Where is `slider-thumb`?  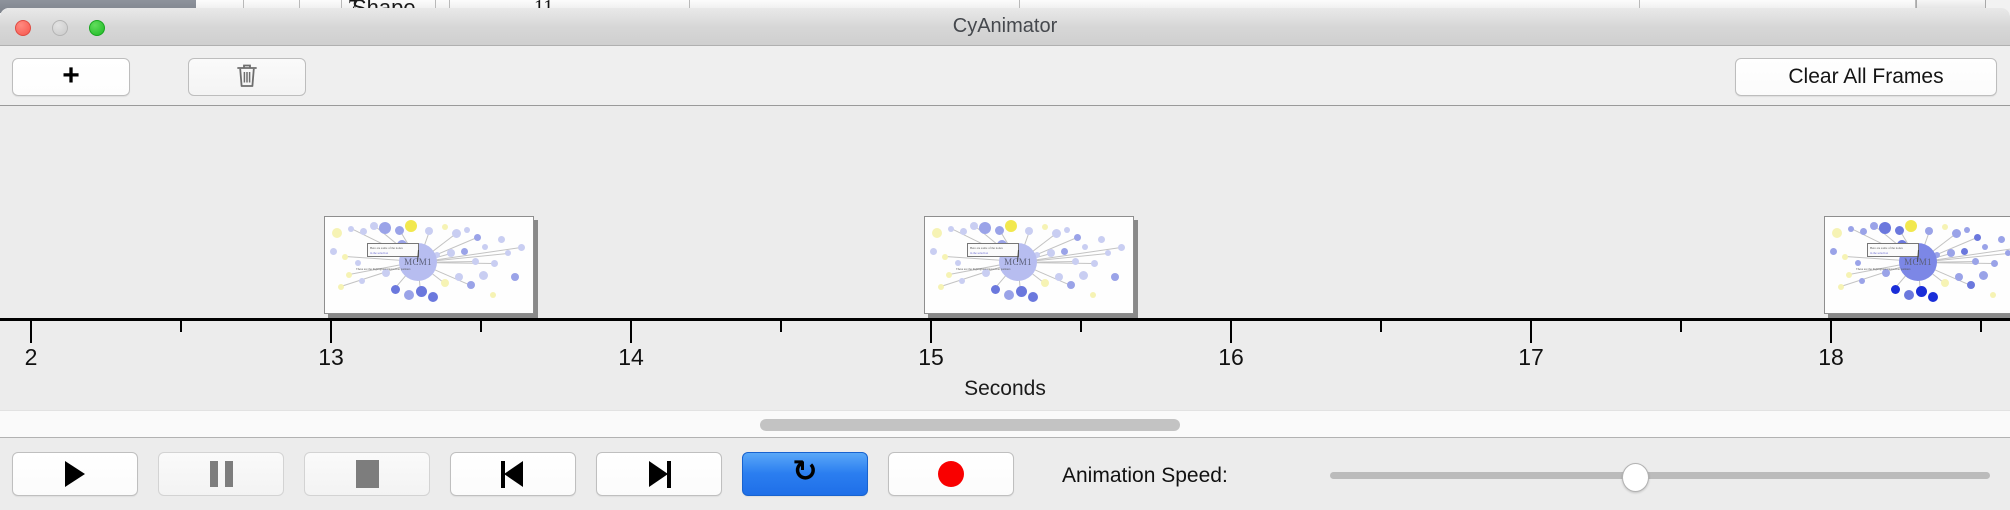 slider-thumb is located at coordinates (1635, 477).